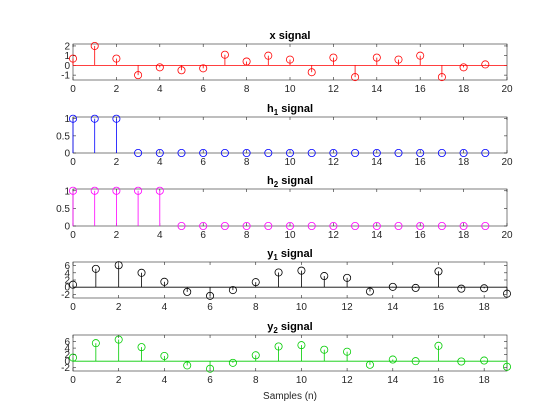 The width and height of the screenshot is (560, 420). I want to click on x-tick-label: 16, so click(421, 89).